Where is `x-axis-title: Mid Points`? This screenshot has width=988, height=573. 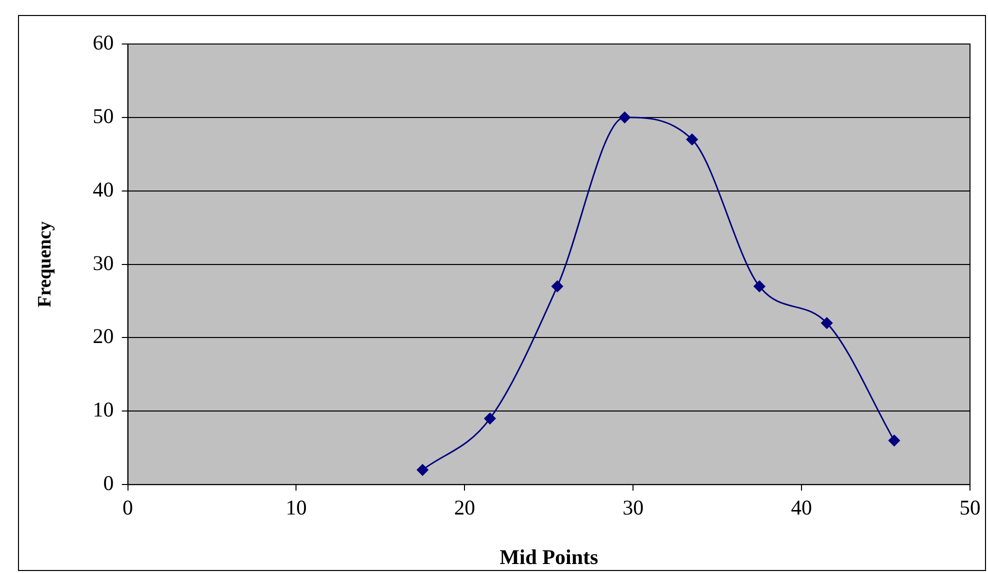
x-axis-title: Mid Points is located at coordinates (549, 556).